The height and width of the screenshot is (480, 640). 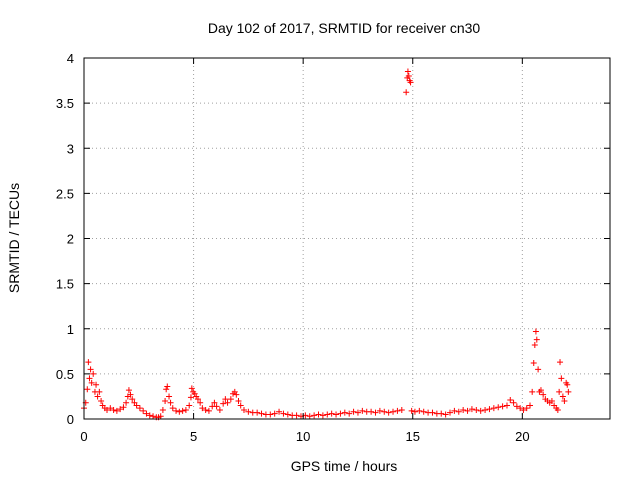 What do you see at coordinates (522, 436) in the screenshot?
I see `x-tick-label: 20` at bounding box center [522, 436].